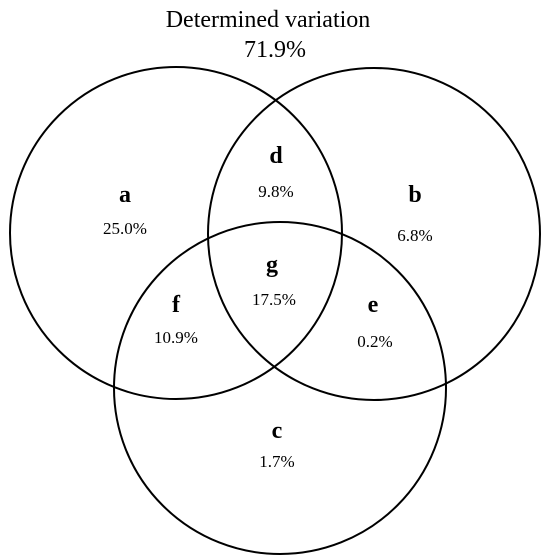 The width and height of the screenshot is (550, 559). I want to click on region-a: a 25.0%, so click(125, 210).